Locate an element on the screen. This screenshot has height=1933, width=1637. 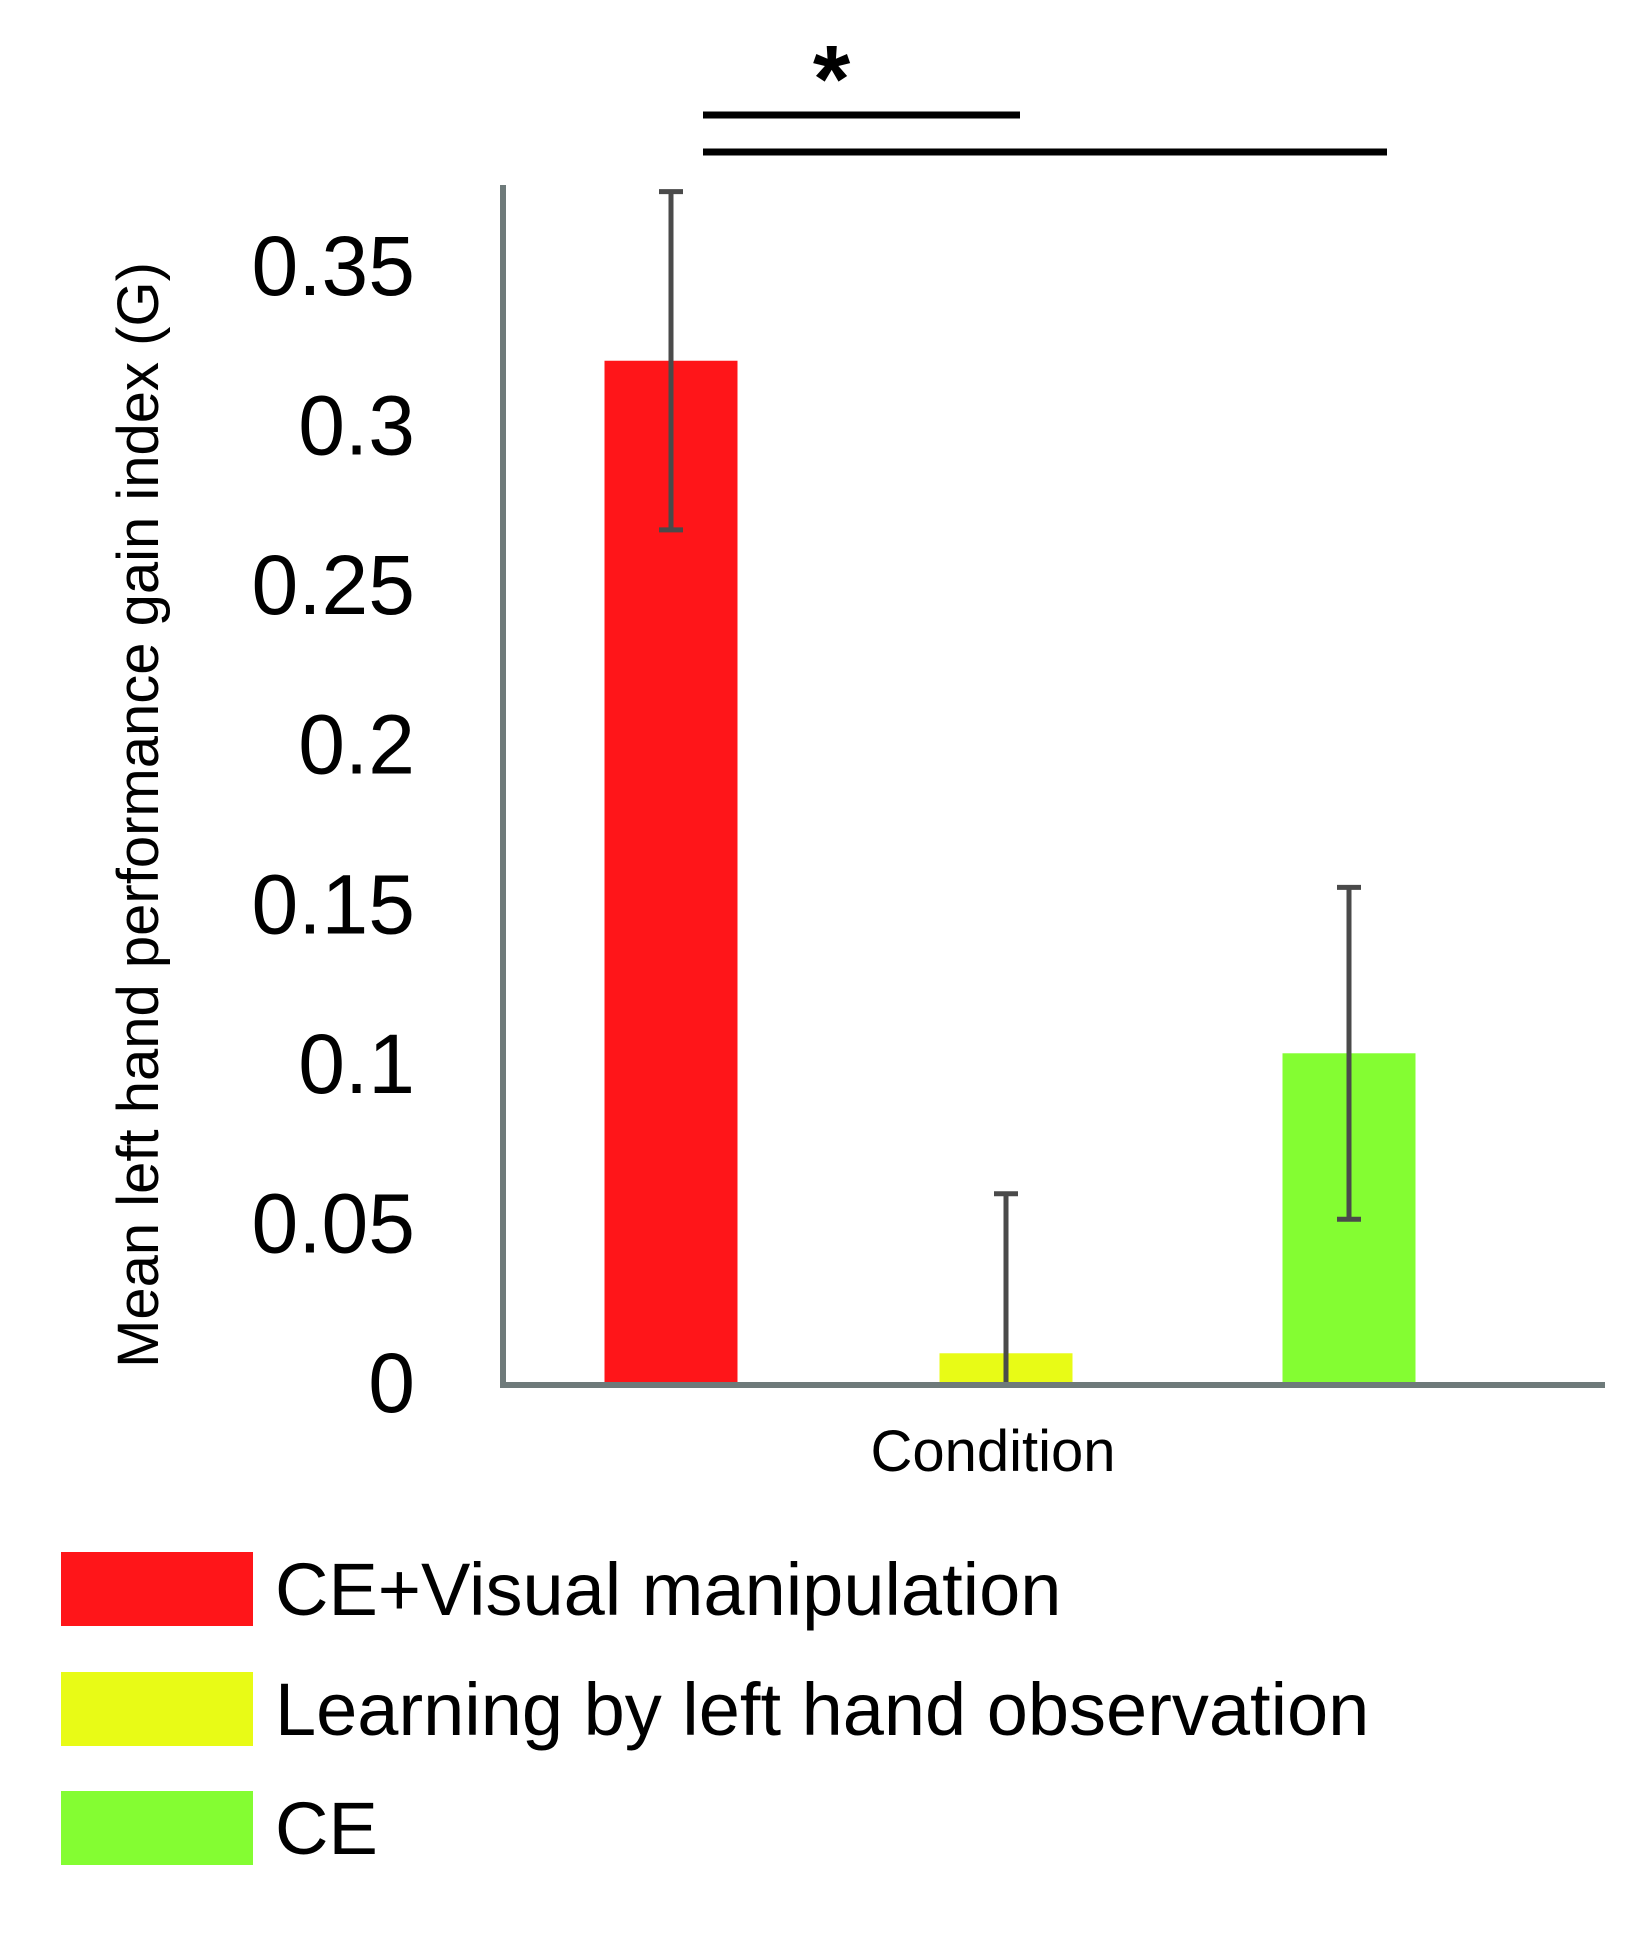
legend-label-1: CE+Visual manipulation is located at coordinates (668, 1589).